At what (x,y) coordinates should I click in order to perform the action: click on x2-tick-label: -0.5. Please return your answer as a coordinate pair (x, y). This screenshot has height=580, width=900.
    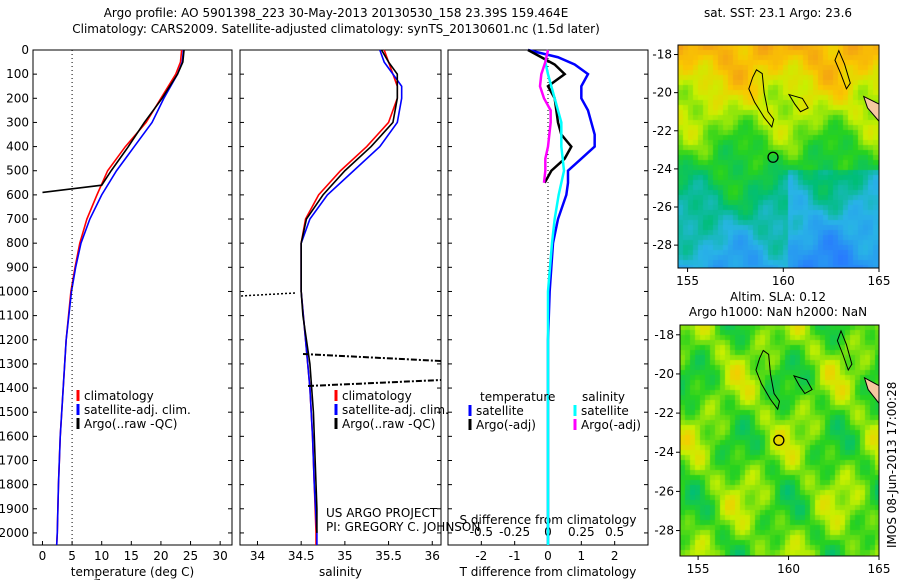
    Looking at the image, I should click on (481, 532).